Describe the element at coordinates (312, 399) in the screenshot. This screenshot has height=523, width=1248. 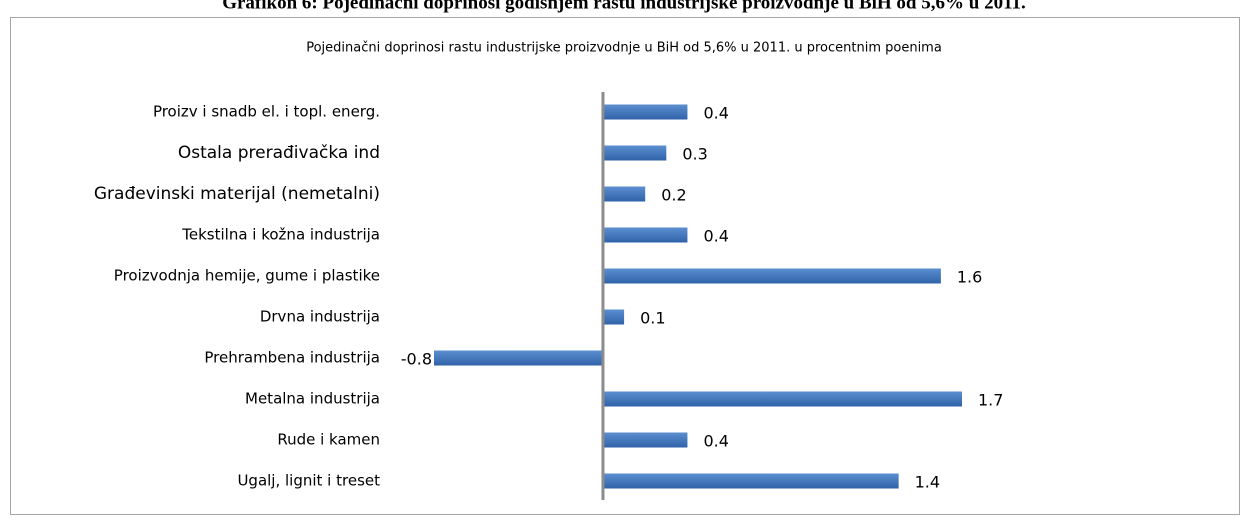
I see `category-label: Metalna industrija` at that location.